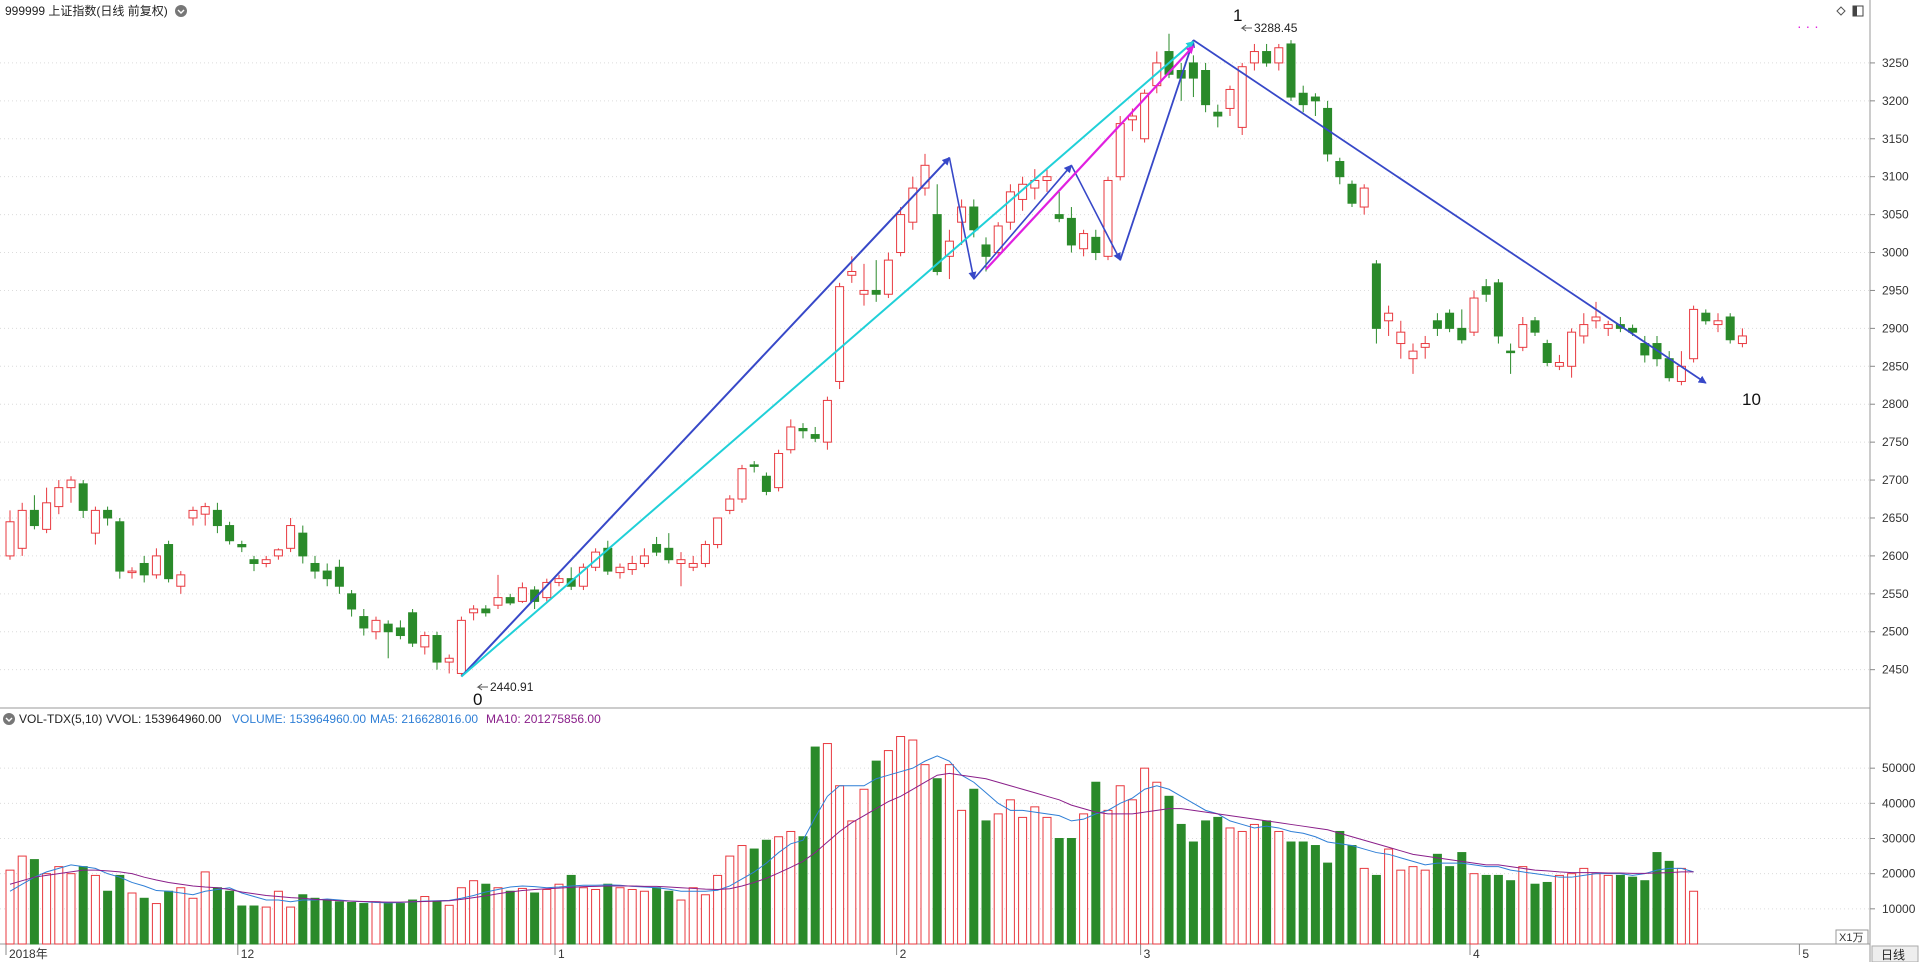 This screenshot has height=967, width=1920. What do you see at coordinates (1899, 768) in the screenshot?
I see `volume-tick-label: 50000` at bounding box center [1899, 768].